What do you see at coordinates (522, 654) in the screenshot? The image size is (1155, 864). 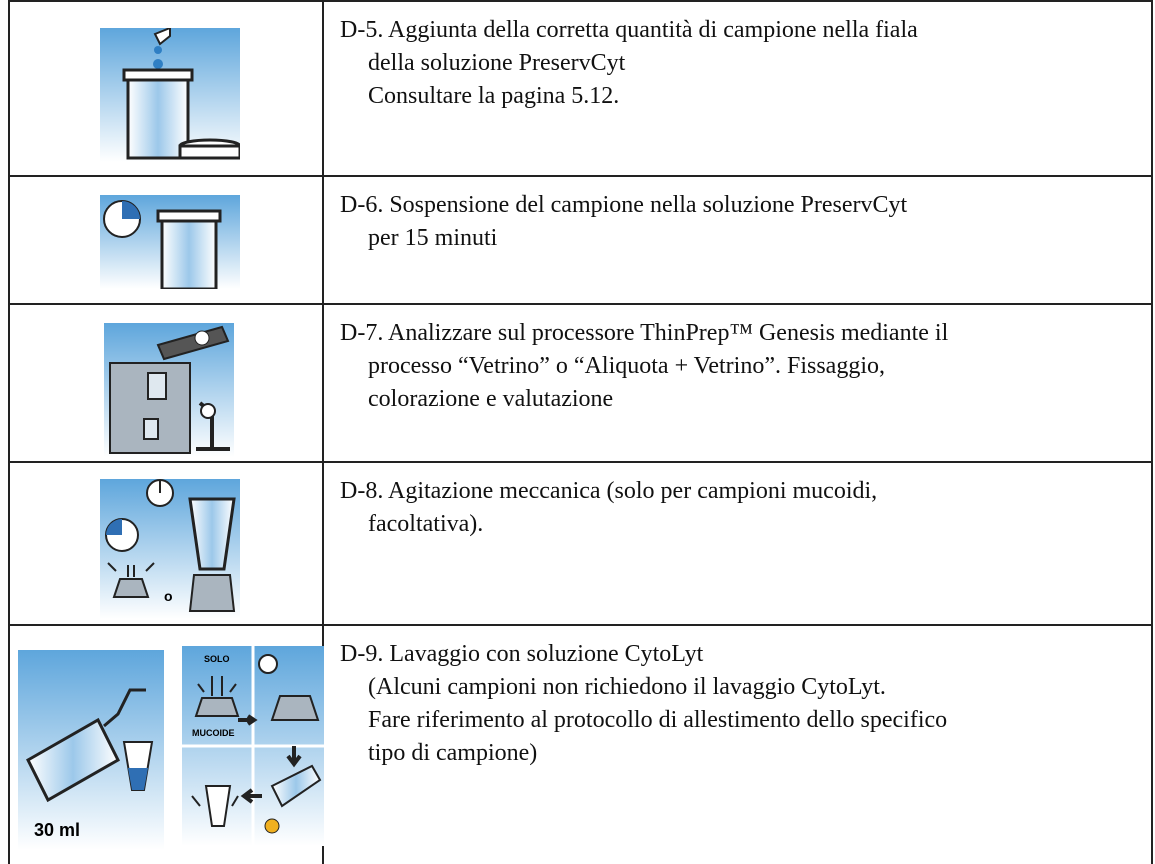 I see `text-line: D-9. Lavaggio con soluzione CytoLyt` at bounding box center [522, 654].